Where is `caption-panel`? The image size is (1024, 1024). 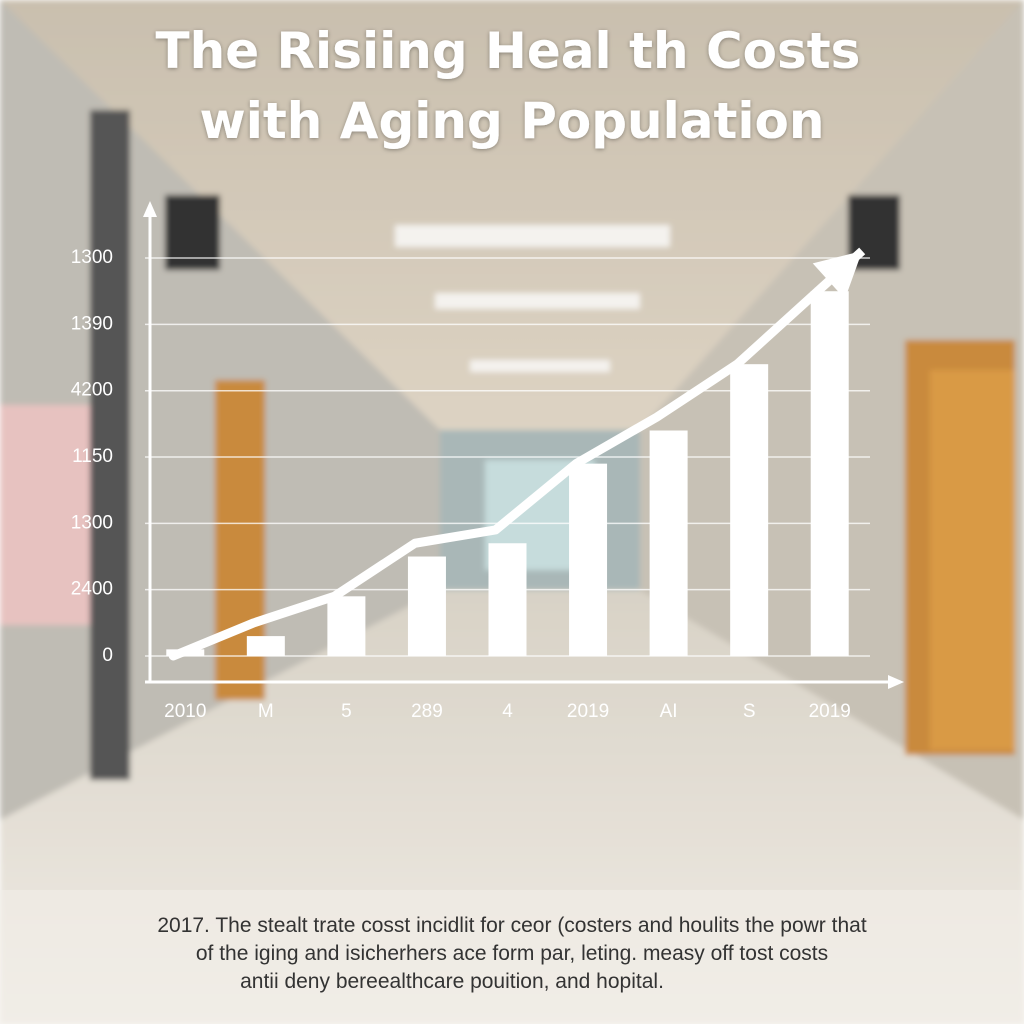
caption-panel is located at coordinates (512, 957).